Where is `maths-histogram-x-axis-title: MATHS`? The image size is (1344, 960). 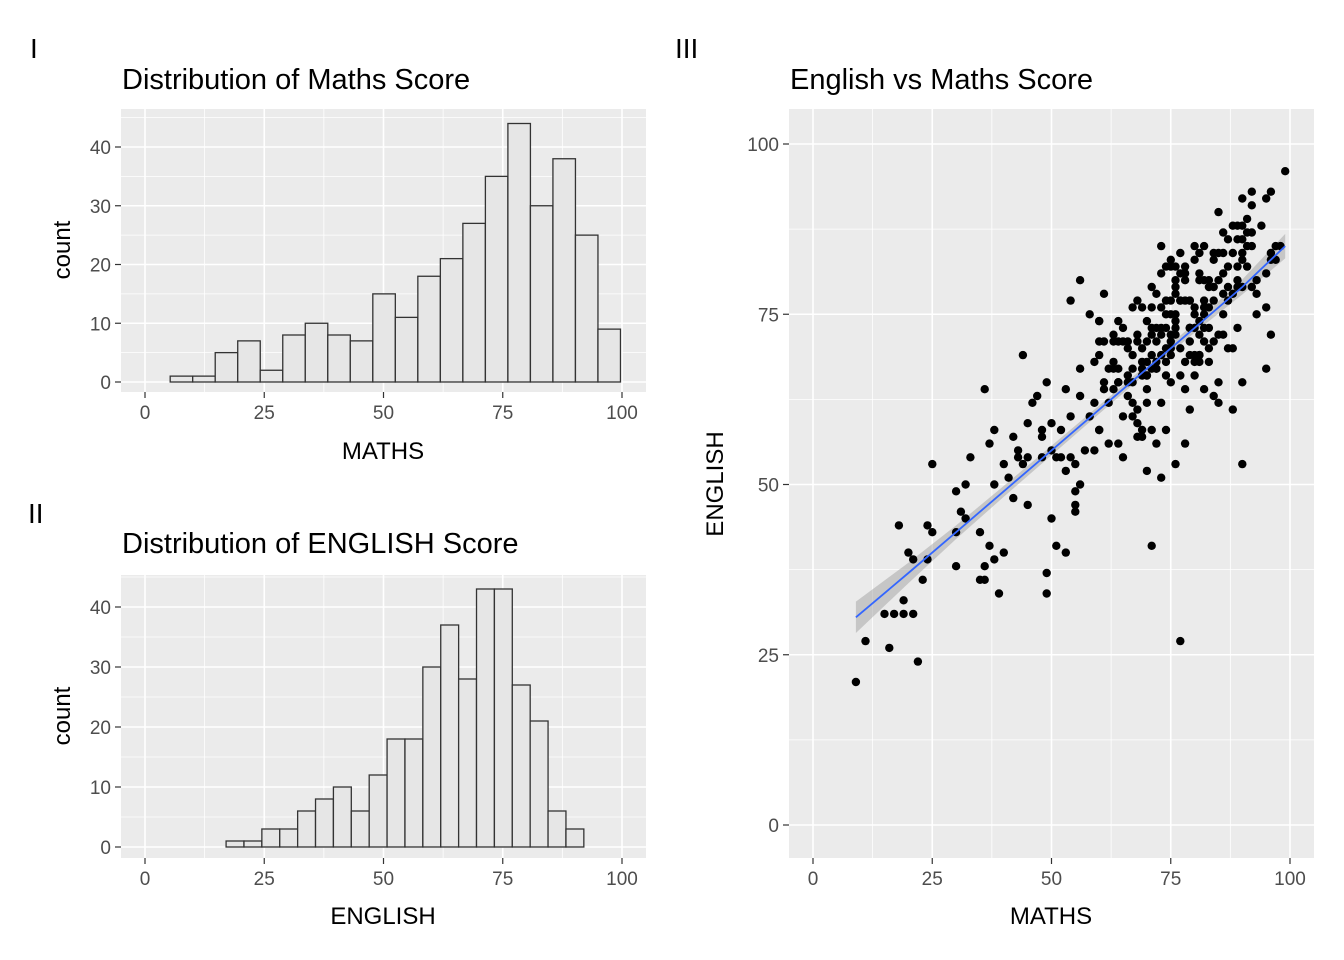 maths-histogram-x-axis-title: MATHS is located at coordinates (383, 451).